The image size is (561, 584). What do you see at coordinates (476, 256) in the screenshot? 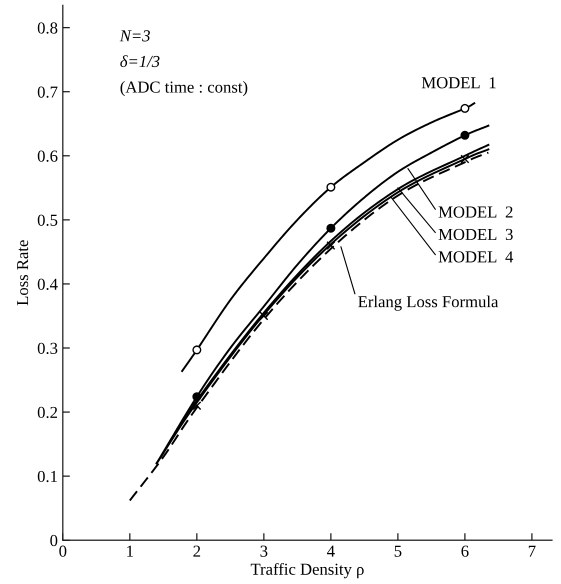
I see `annotation: MODEL 4` at bounding box center [476, 256].